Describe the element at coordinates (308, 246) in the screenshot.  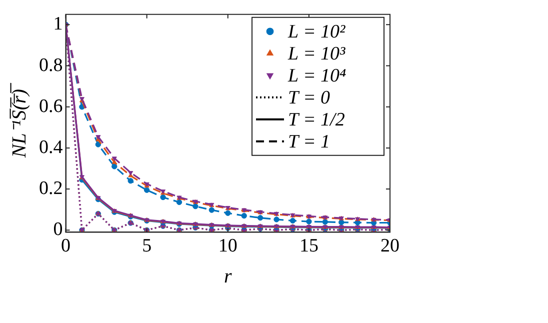
I see `x-tick-label: 15` at that location.